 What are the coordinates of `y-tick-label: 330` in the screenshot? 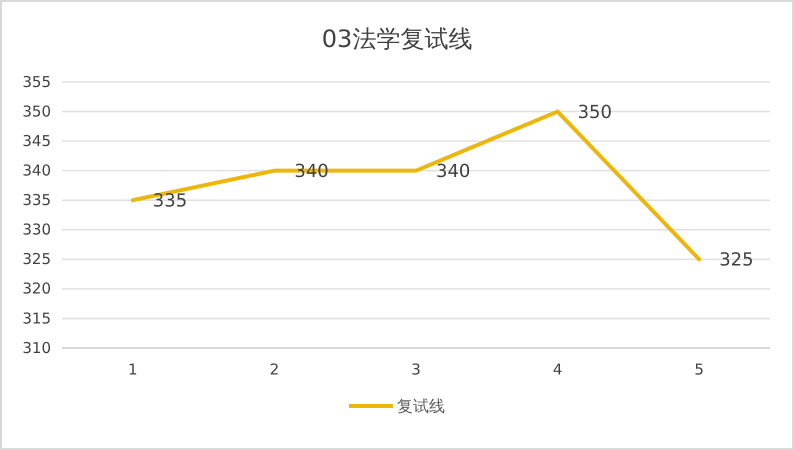 It's located at (36, 229).